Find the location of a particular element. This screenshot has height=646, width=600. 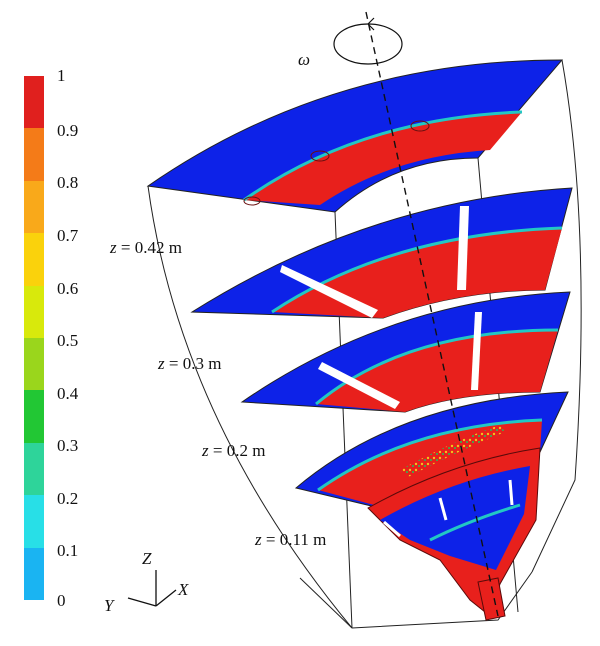

impeller-region is located at coordinates (454, 534).